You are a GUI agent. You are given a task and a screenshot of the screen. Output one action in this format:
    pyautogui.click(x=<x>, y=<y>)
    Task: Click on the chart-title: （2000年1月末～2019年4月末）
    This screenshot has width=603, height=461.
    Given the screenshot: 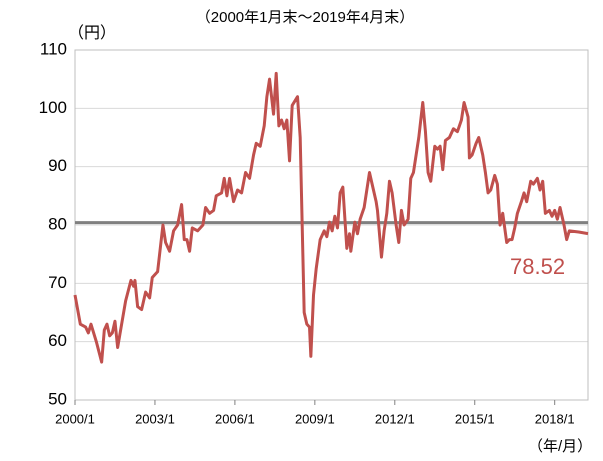 What is the action you would take?
    pyautogui.click(x=305, y=17)
    